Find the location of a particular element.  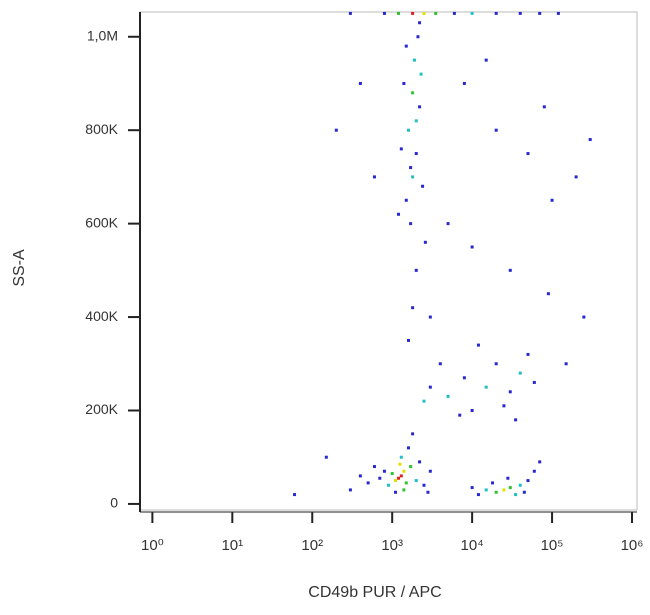

y-tick-label: 800K is located at coordinates (101, 129).